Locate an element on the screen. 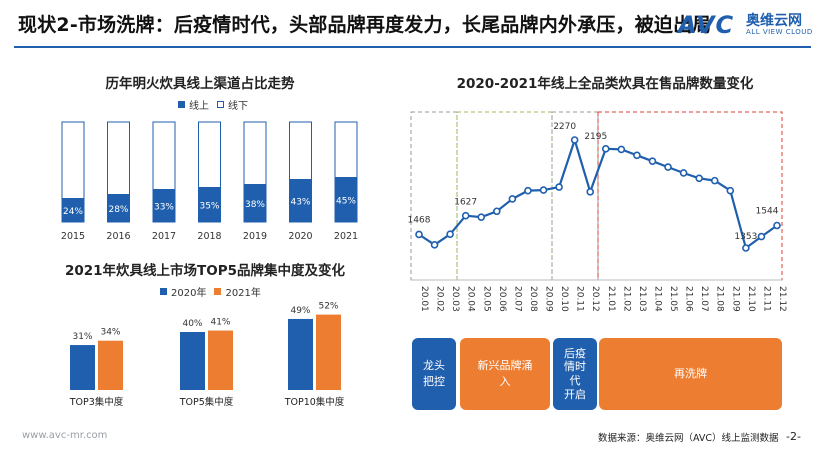  bar-value-label-2019: 38% is located at coordinates (255, 205).